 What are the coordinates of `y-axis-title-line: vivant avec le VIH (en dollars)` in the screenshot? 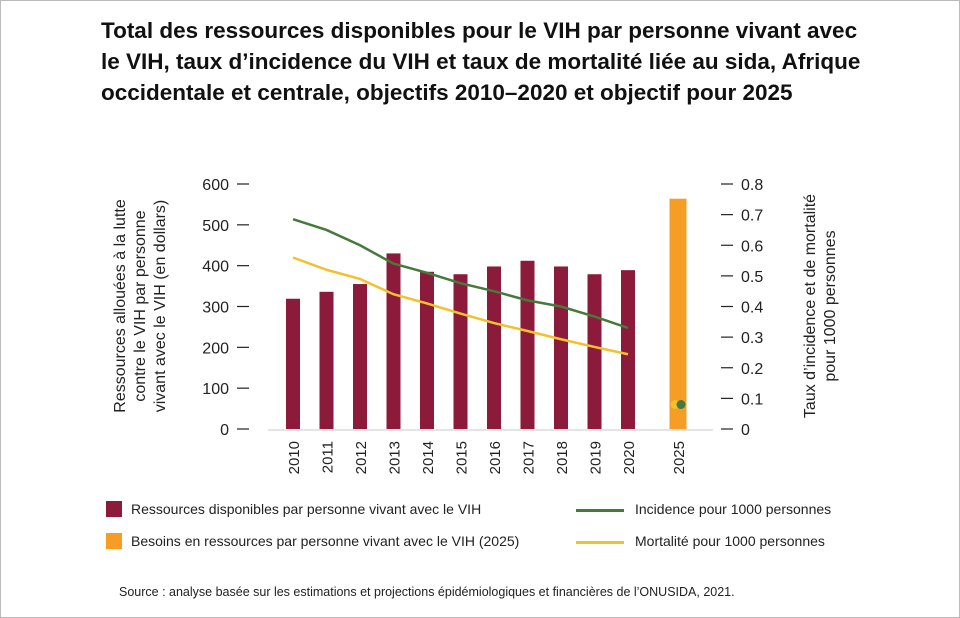 It's located at (160, 306).